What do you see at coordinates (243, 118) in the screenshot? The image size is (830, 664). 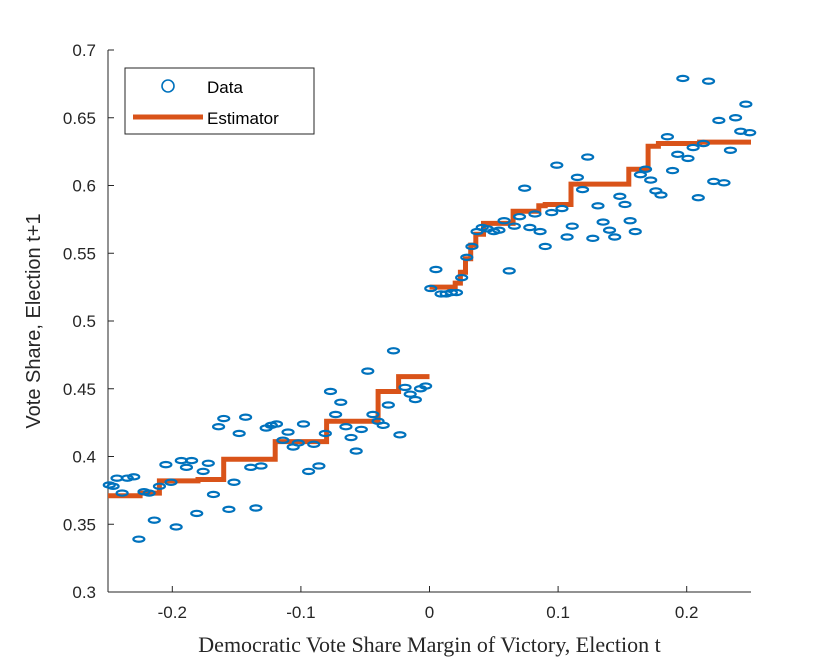 I see `legend-label-estimator: Estimator` at bounding box center [243, 118].